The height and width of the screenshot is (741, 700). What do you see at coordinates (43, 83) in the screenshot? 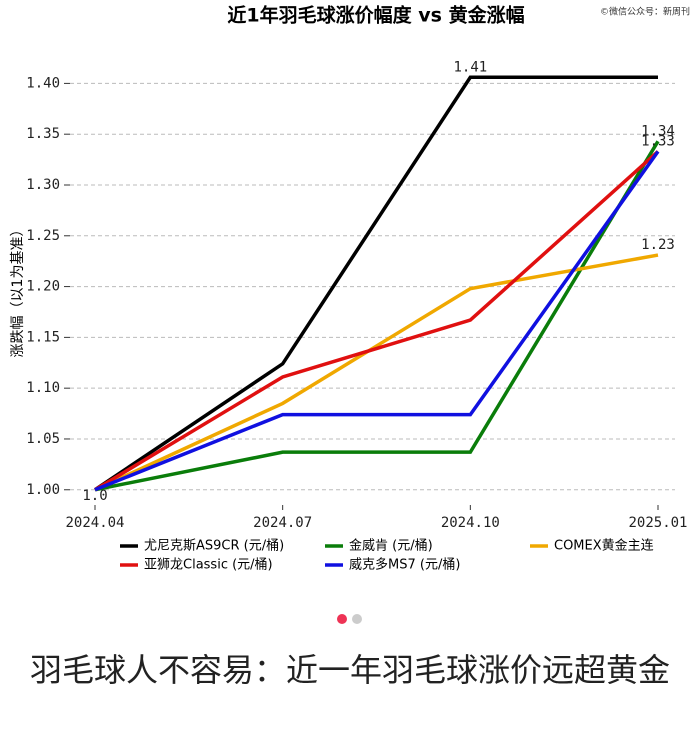
I see `y-tick-label: 1.40` at bounding box center [43, 83].